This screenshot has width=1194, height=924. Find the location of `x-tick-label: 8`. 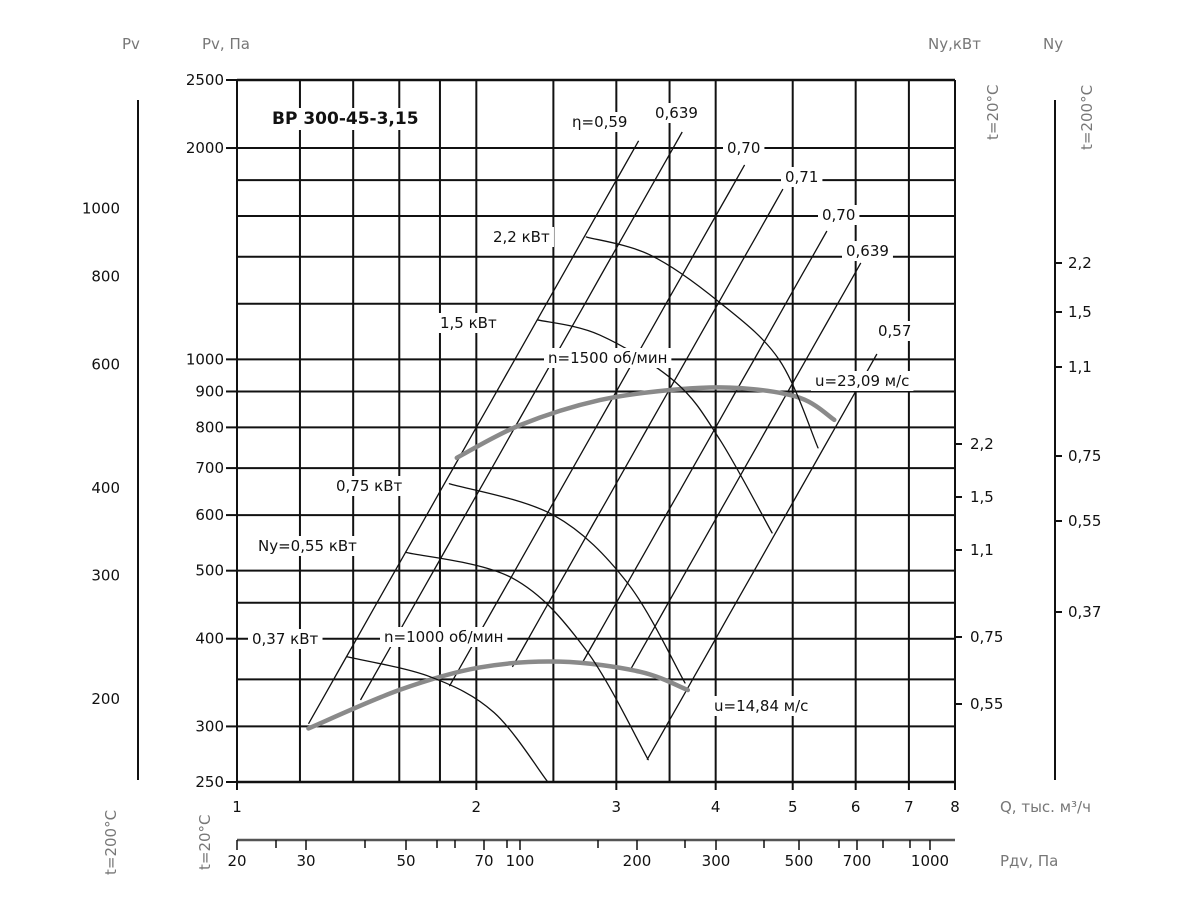

x-tick-label: 8 is located at coordinates (955, 807).